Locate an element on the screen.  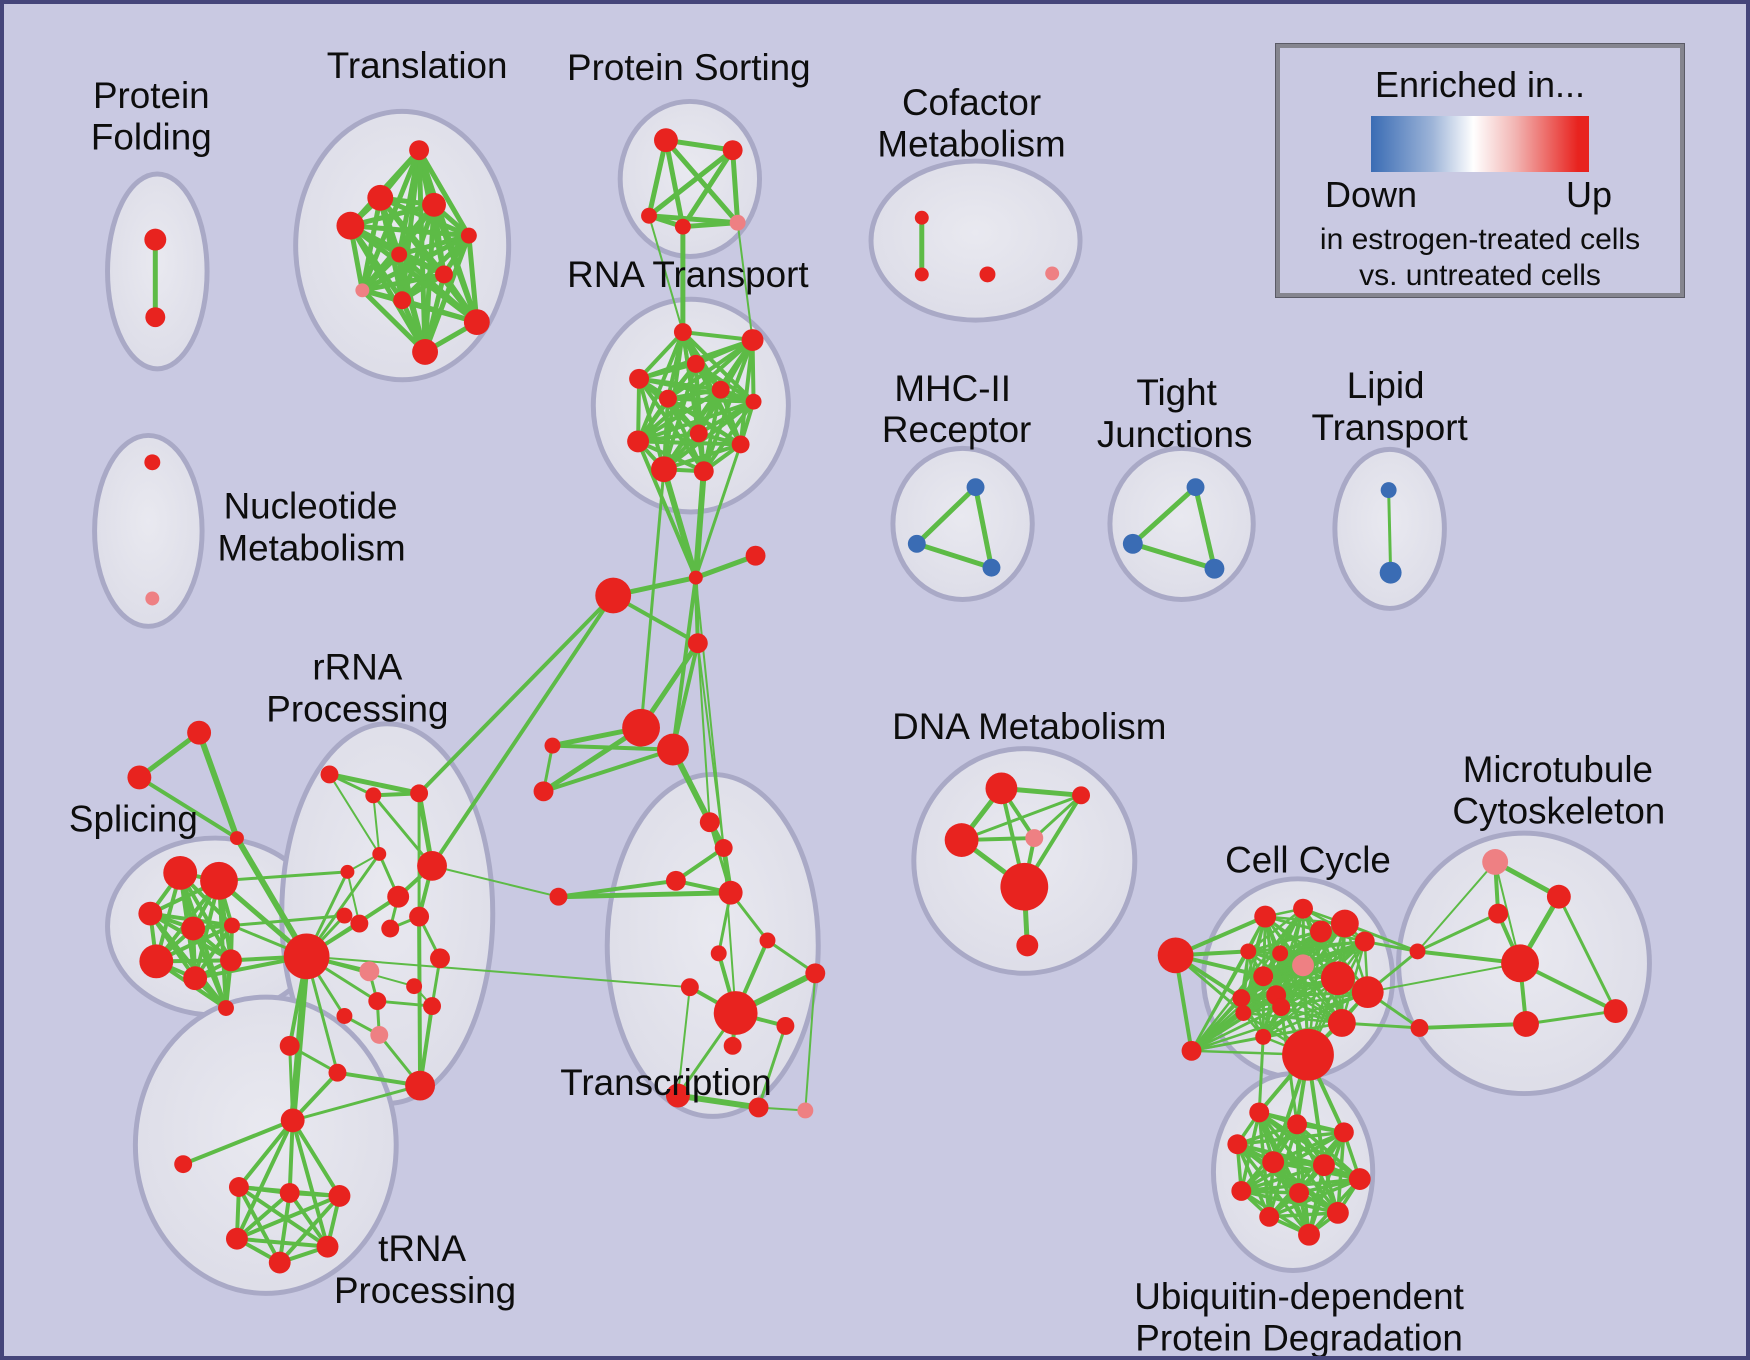
node-tx10 is located at coordinates (815, 973).